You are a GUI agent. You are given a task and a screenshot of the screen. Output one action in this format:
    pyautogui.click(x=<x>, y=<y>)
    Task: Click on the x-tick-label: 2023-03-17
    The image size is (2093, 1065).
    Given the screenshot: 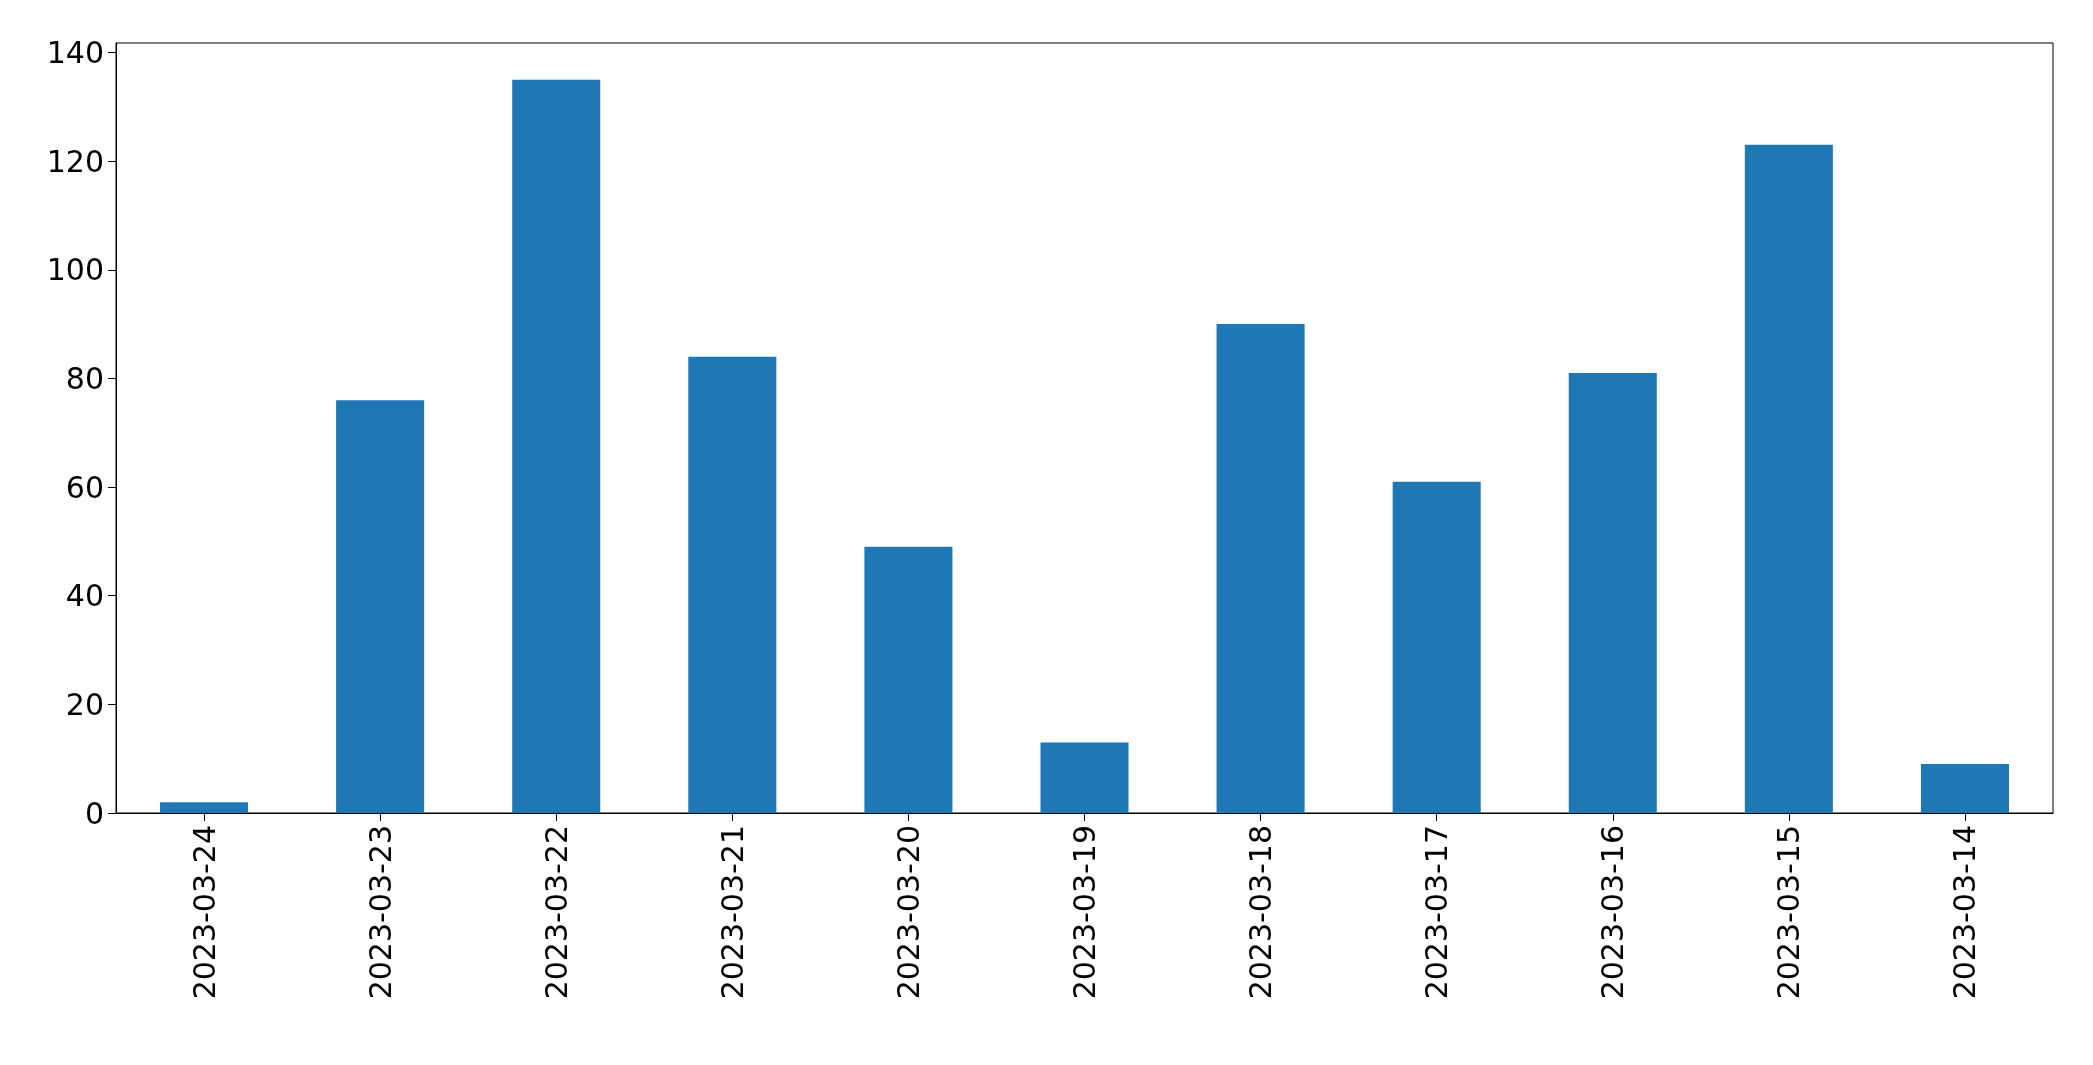 What is the action you would take?
    pyautogui.click(x=1437, y=912)
    